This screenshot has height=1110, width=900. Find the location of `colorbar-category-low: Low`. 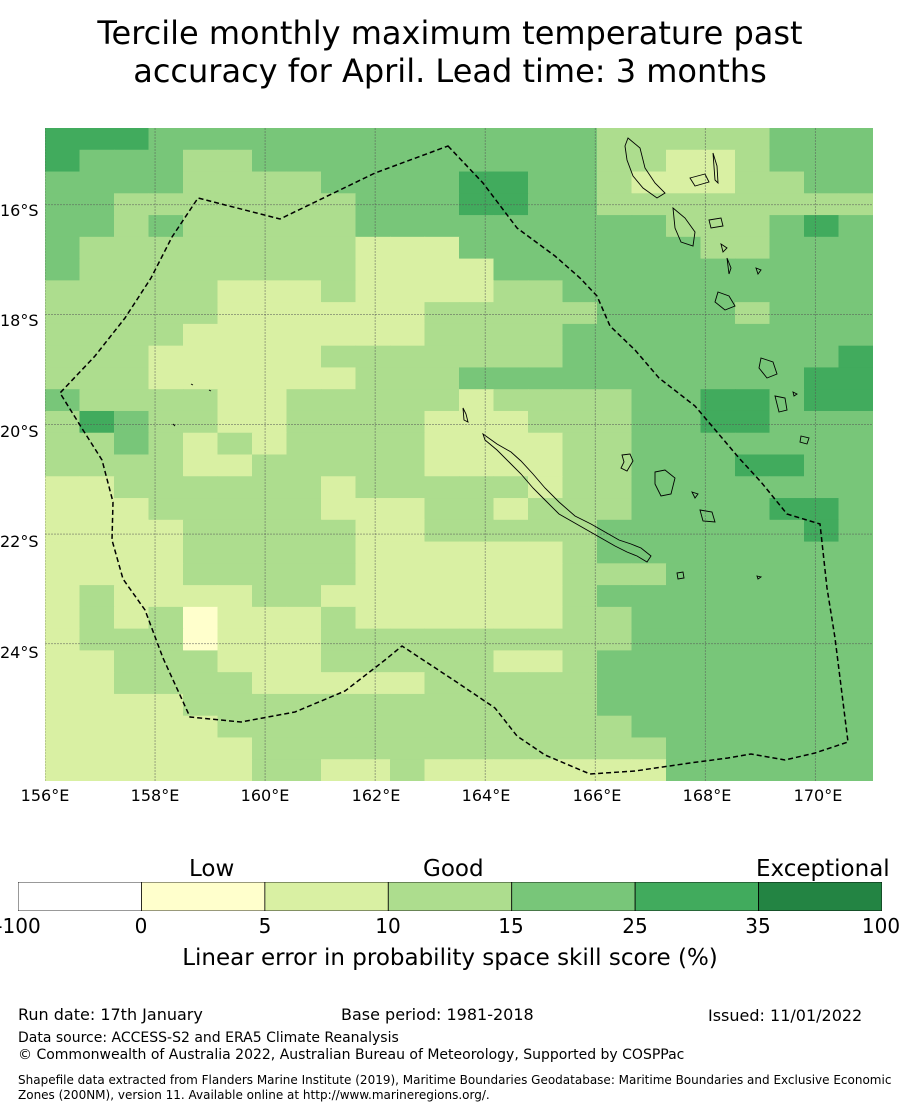

colorbar-category-low: Low is located at coordinates (212, 869).